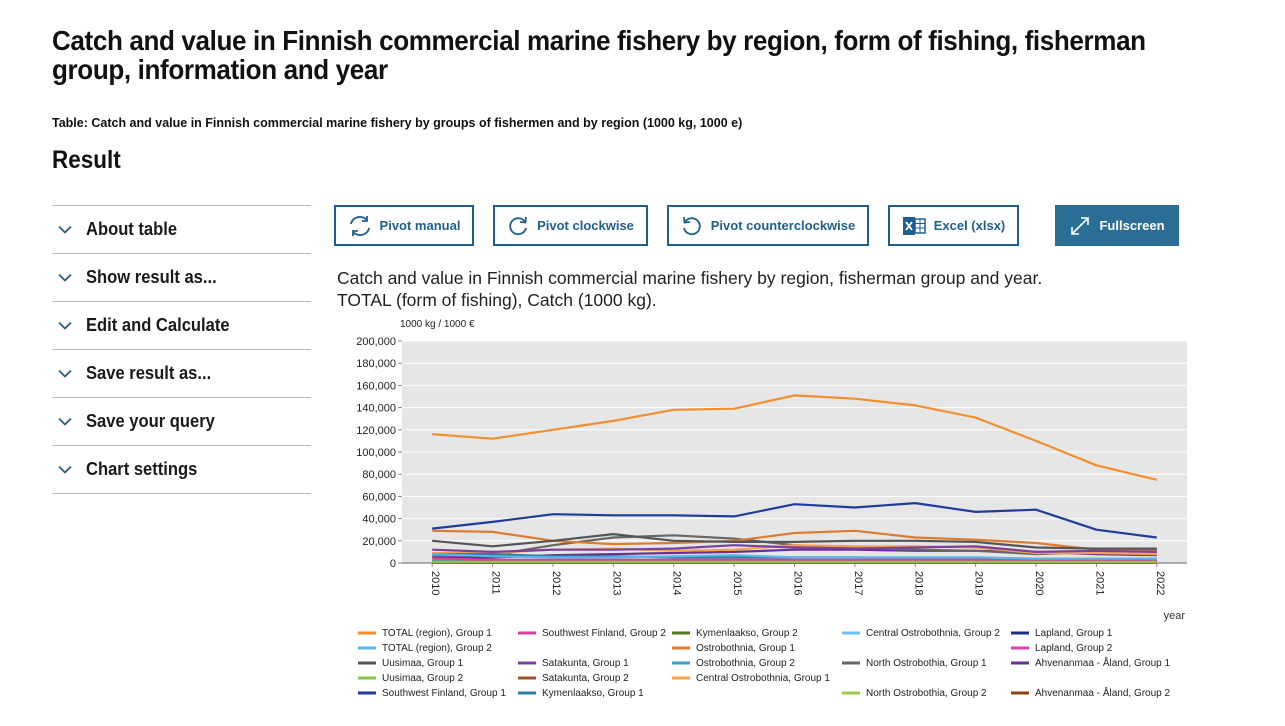 Image resolution: width=1285 pixels, height=726 pixels. I want to click on pivot-manual-button: Pivot manual, so click(404, 225).